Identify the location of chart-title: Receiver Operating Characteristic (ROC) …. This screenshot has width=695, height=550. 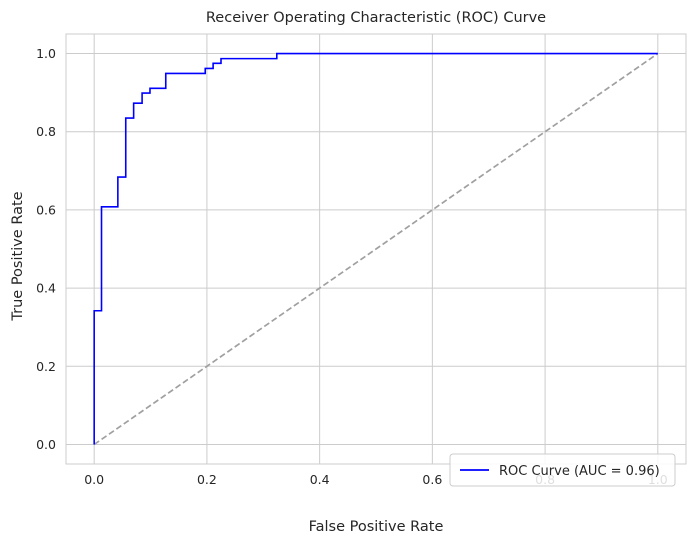
(376, 18).